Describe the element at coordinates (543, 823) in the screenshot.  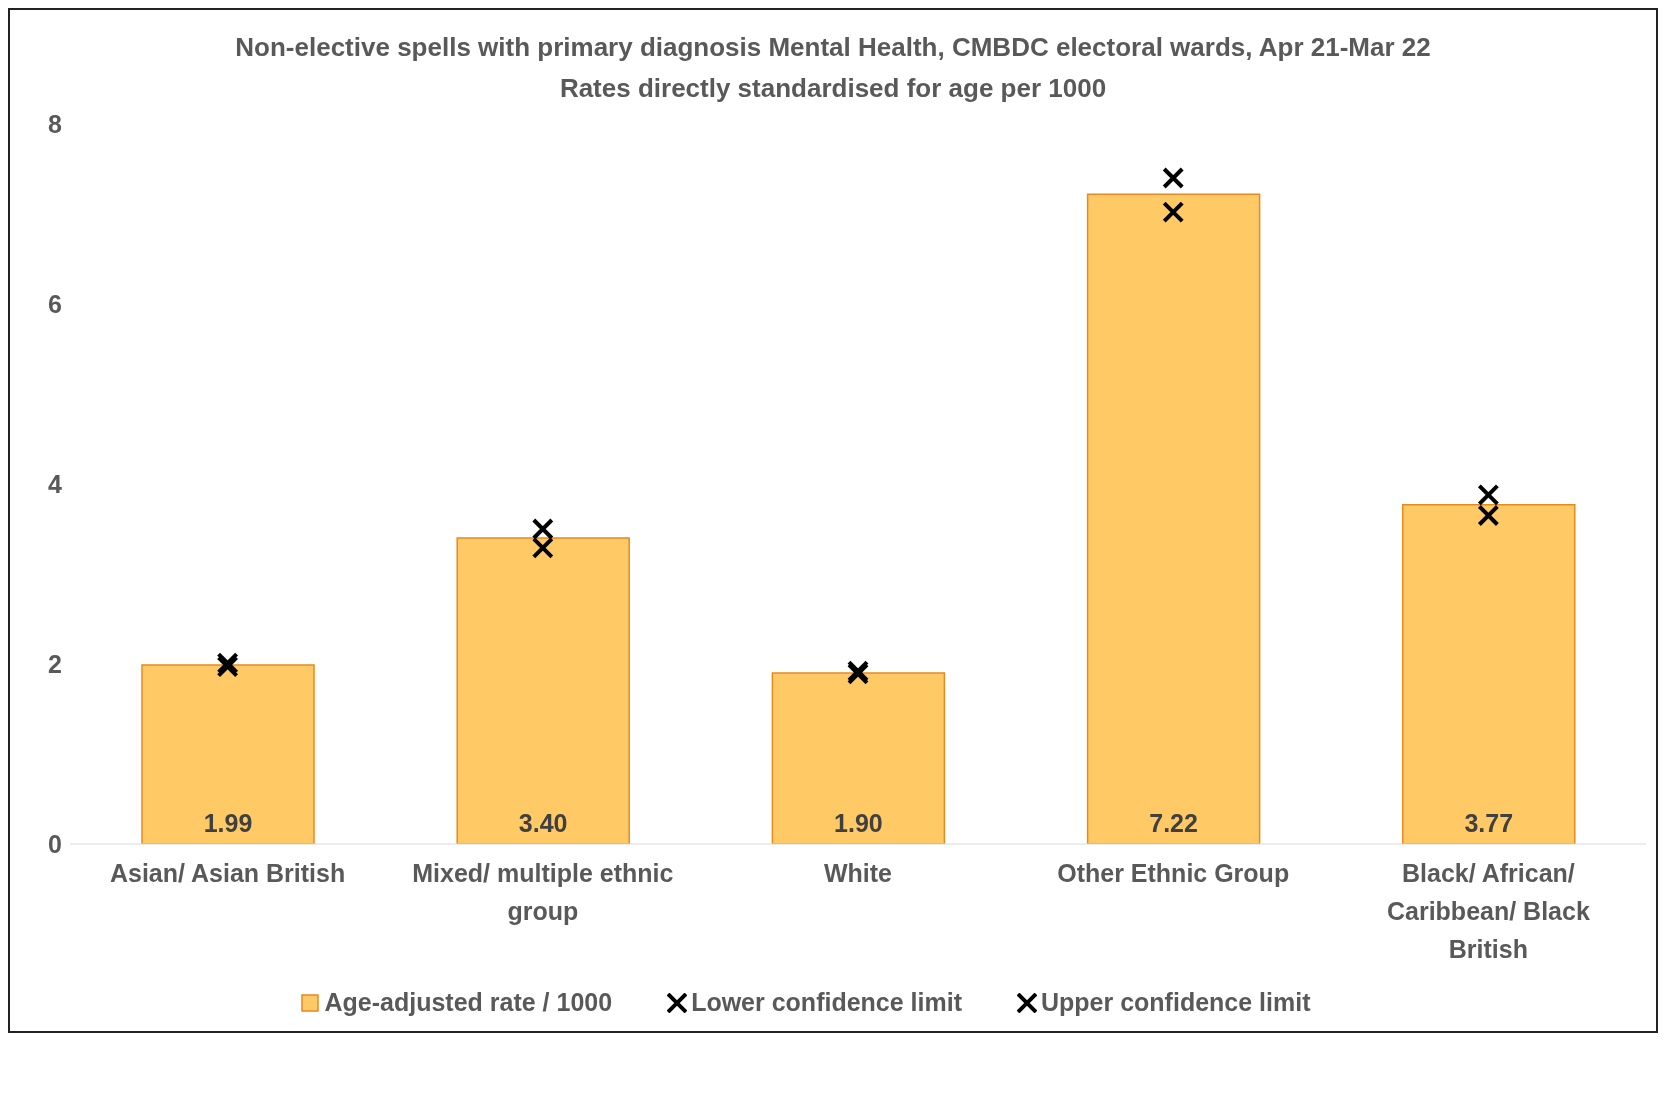
I see `data-label: 3.40` at that location.